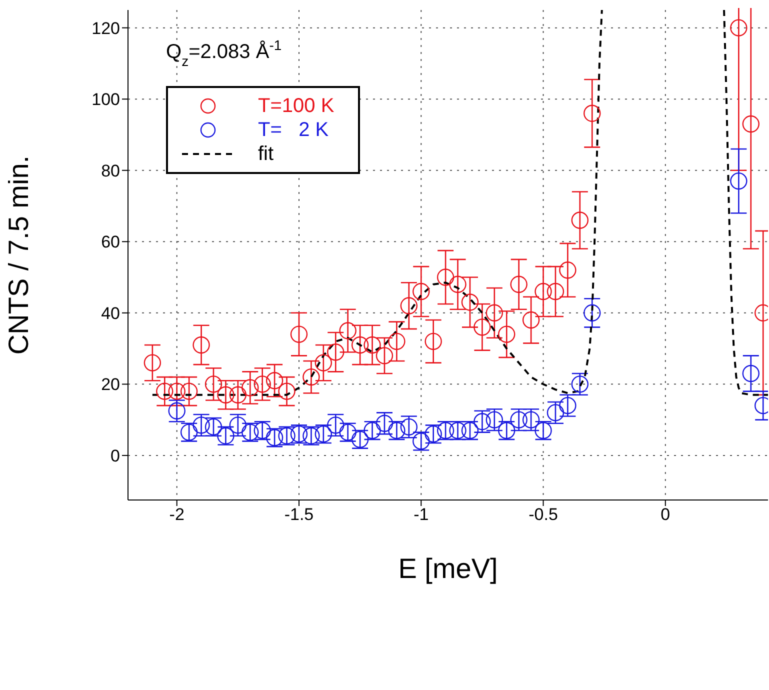 The width and height of the screenshot is (769, 690). Describe the element at coordinates (110, 242) in the screenshot. I see `y-tick-label: 60` at that location.